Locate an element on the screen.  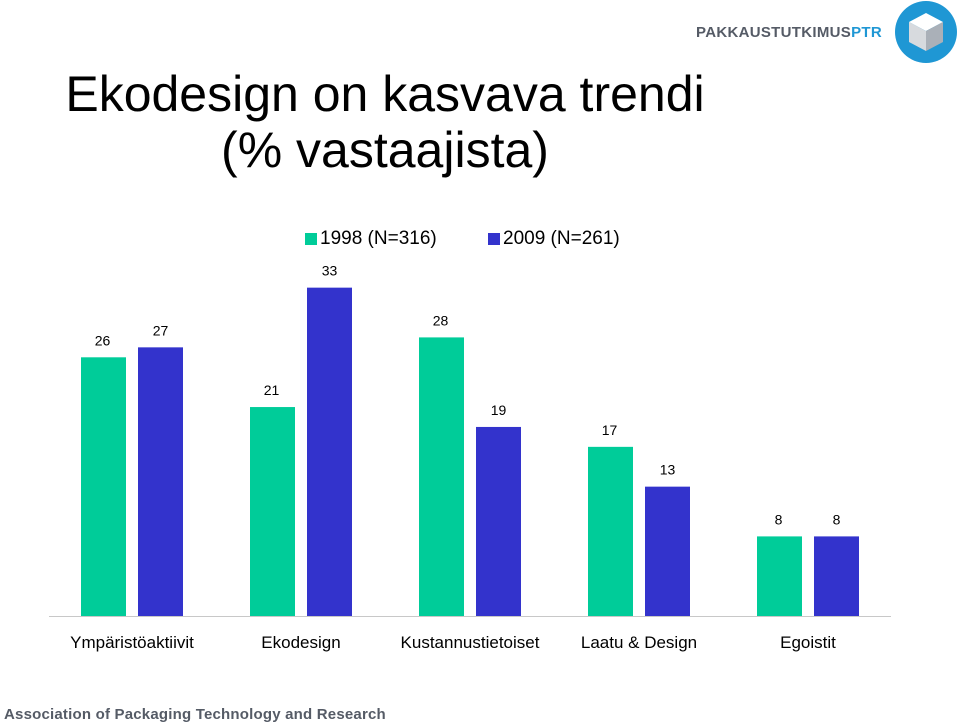
brand-logo: PAKKAUSTUTKIMUSPTR is located at coordinates (789, 32).